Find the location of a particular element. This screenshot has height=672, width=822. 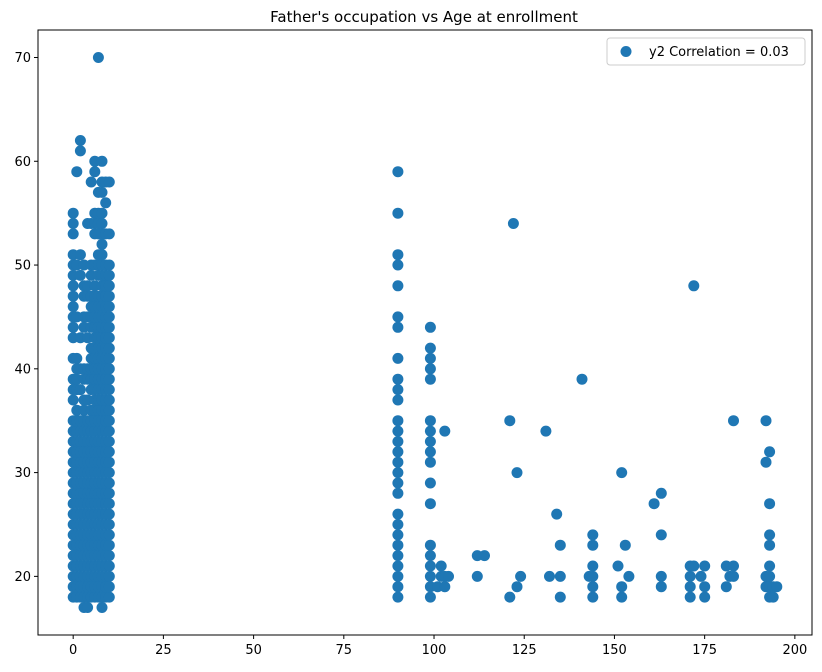

y-tick-label: 60 is located at coordinates (22, 162).